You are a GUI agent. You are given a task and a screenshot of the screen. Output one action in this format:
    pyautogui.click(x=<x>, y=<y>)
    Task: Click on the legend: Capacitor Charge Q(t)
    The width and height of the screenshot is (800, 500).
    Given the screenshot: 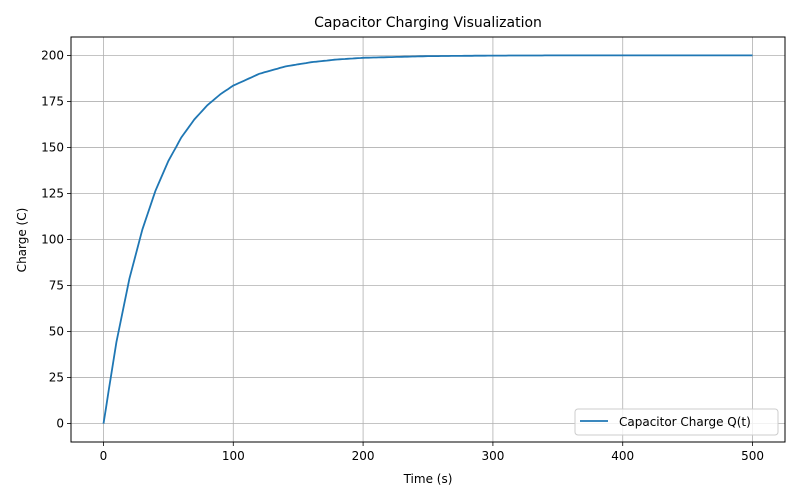 What is the action you would take?
    pyautogui.click(x=676, y=422)
    